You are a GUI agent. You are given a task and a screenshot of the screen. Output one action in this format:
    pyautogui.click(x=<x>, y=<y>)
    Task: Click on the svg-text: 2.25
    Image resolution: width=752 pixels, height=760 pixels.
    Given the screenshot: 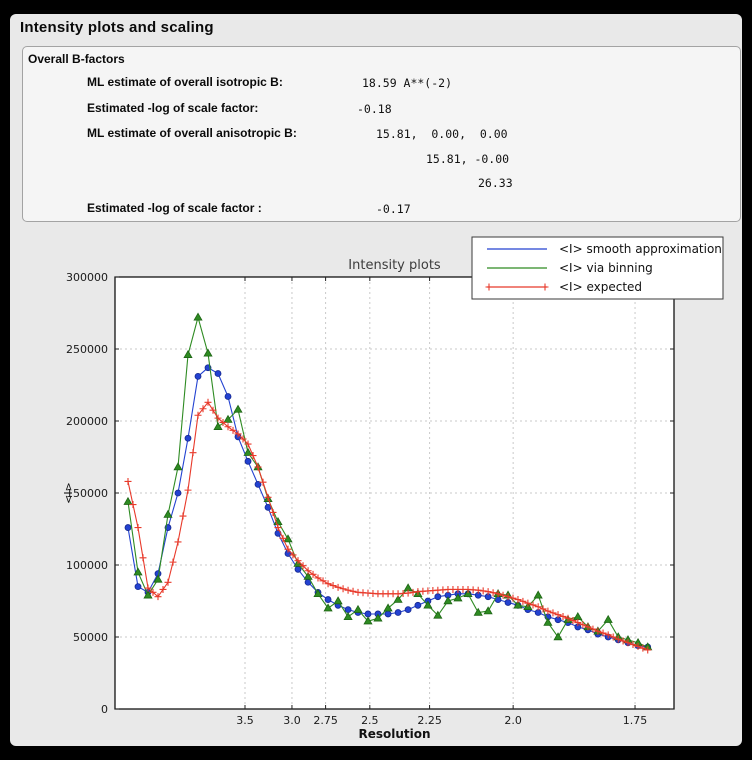 What is the action you would take?
    pyautogui.click(x=429, y=720)
    